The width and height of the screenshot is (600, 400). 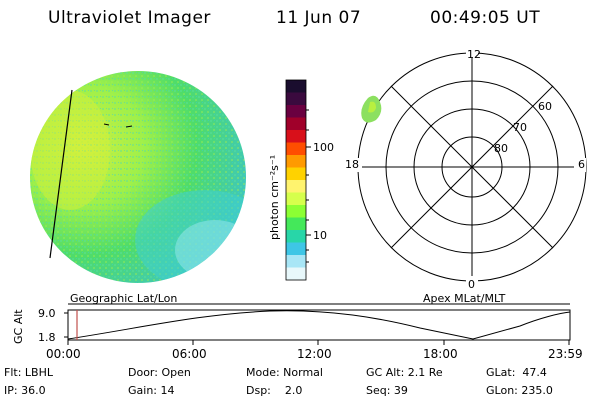 I want to click on info-gc-alt: GC Alt: 2.1 Re, so click(x=404, y=372).